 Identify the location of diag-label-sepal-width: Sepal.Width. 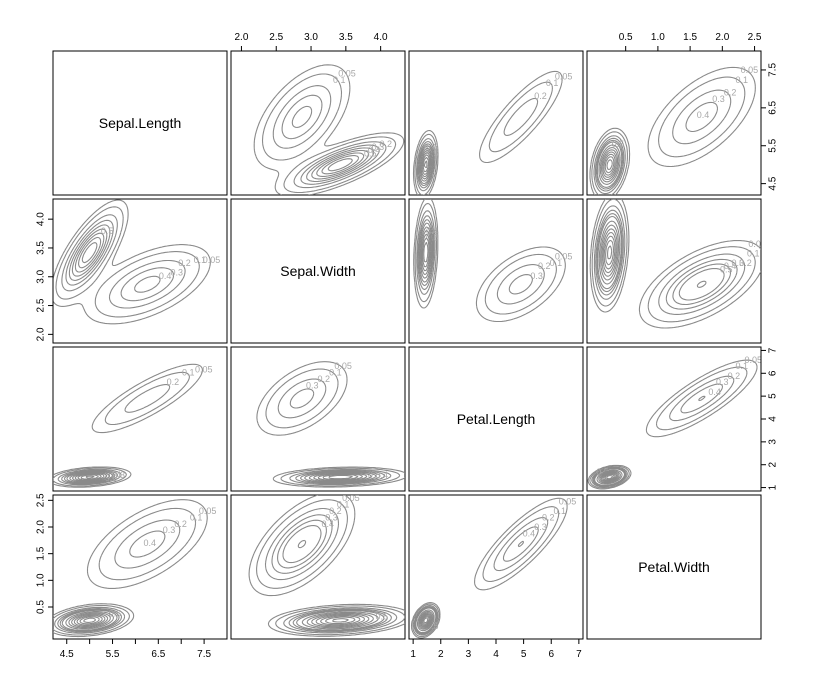
(317, 271).